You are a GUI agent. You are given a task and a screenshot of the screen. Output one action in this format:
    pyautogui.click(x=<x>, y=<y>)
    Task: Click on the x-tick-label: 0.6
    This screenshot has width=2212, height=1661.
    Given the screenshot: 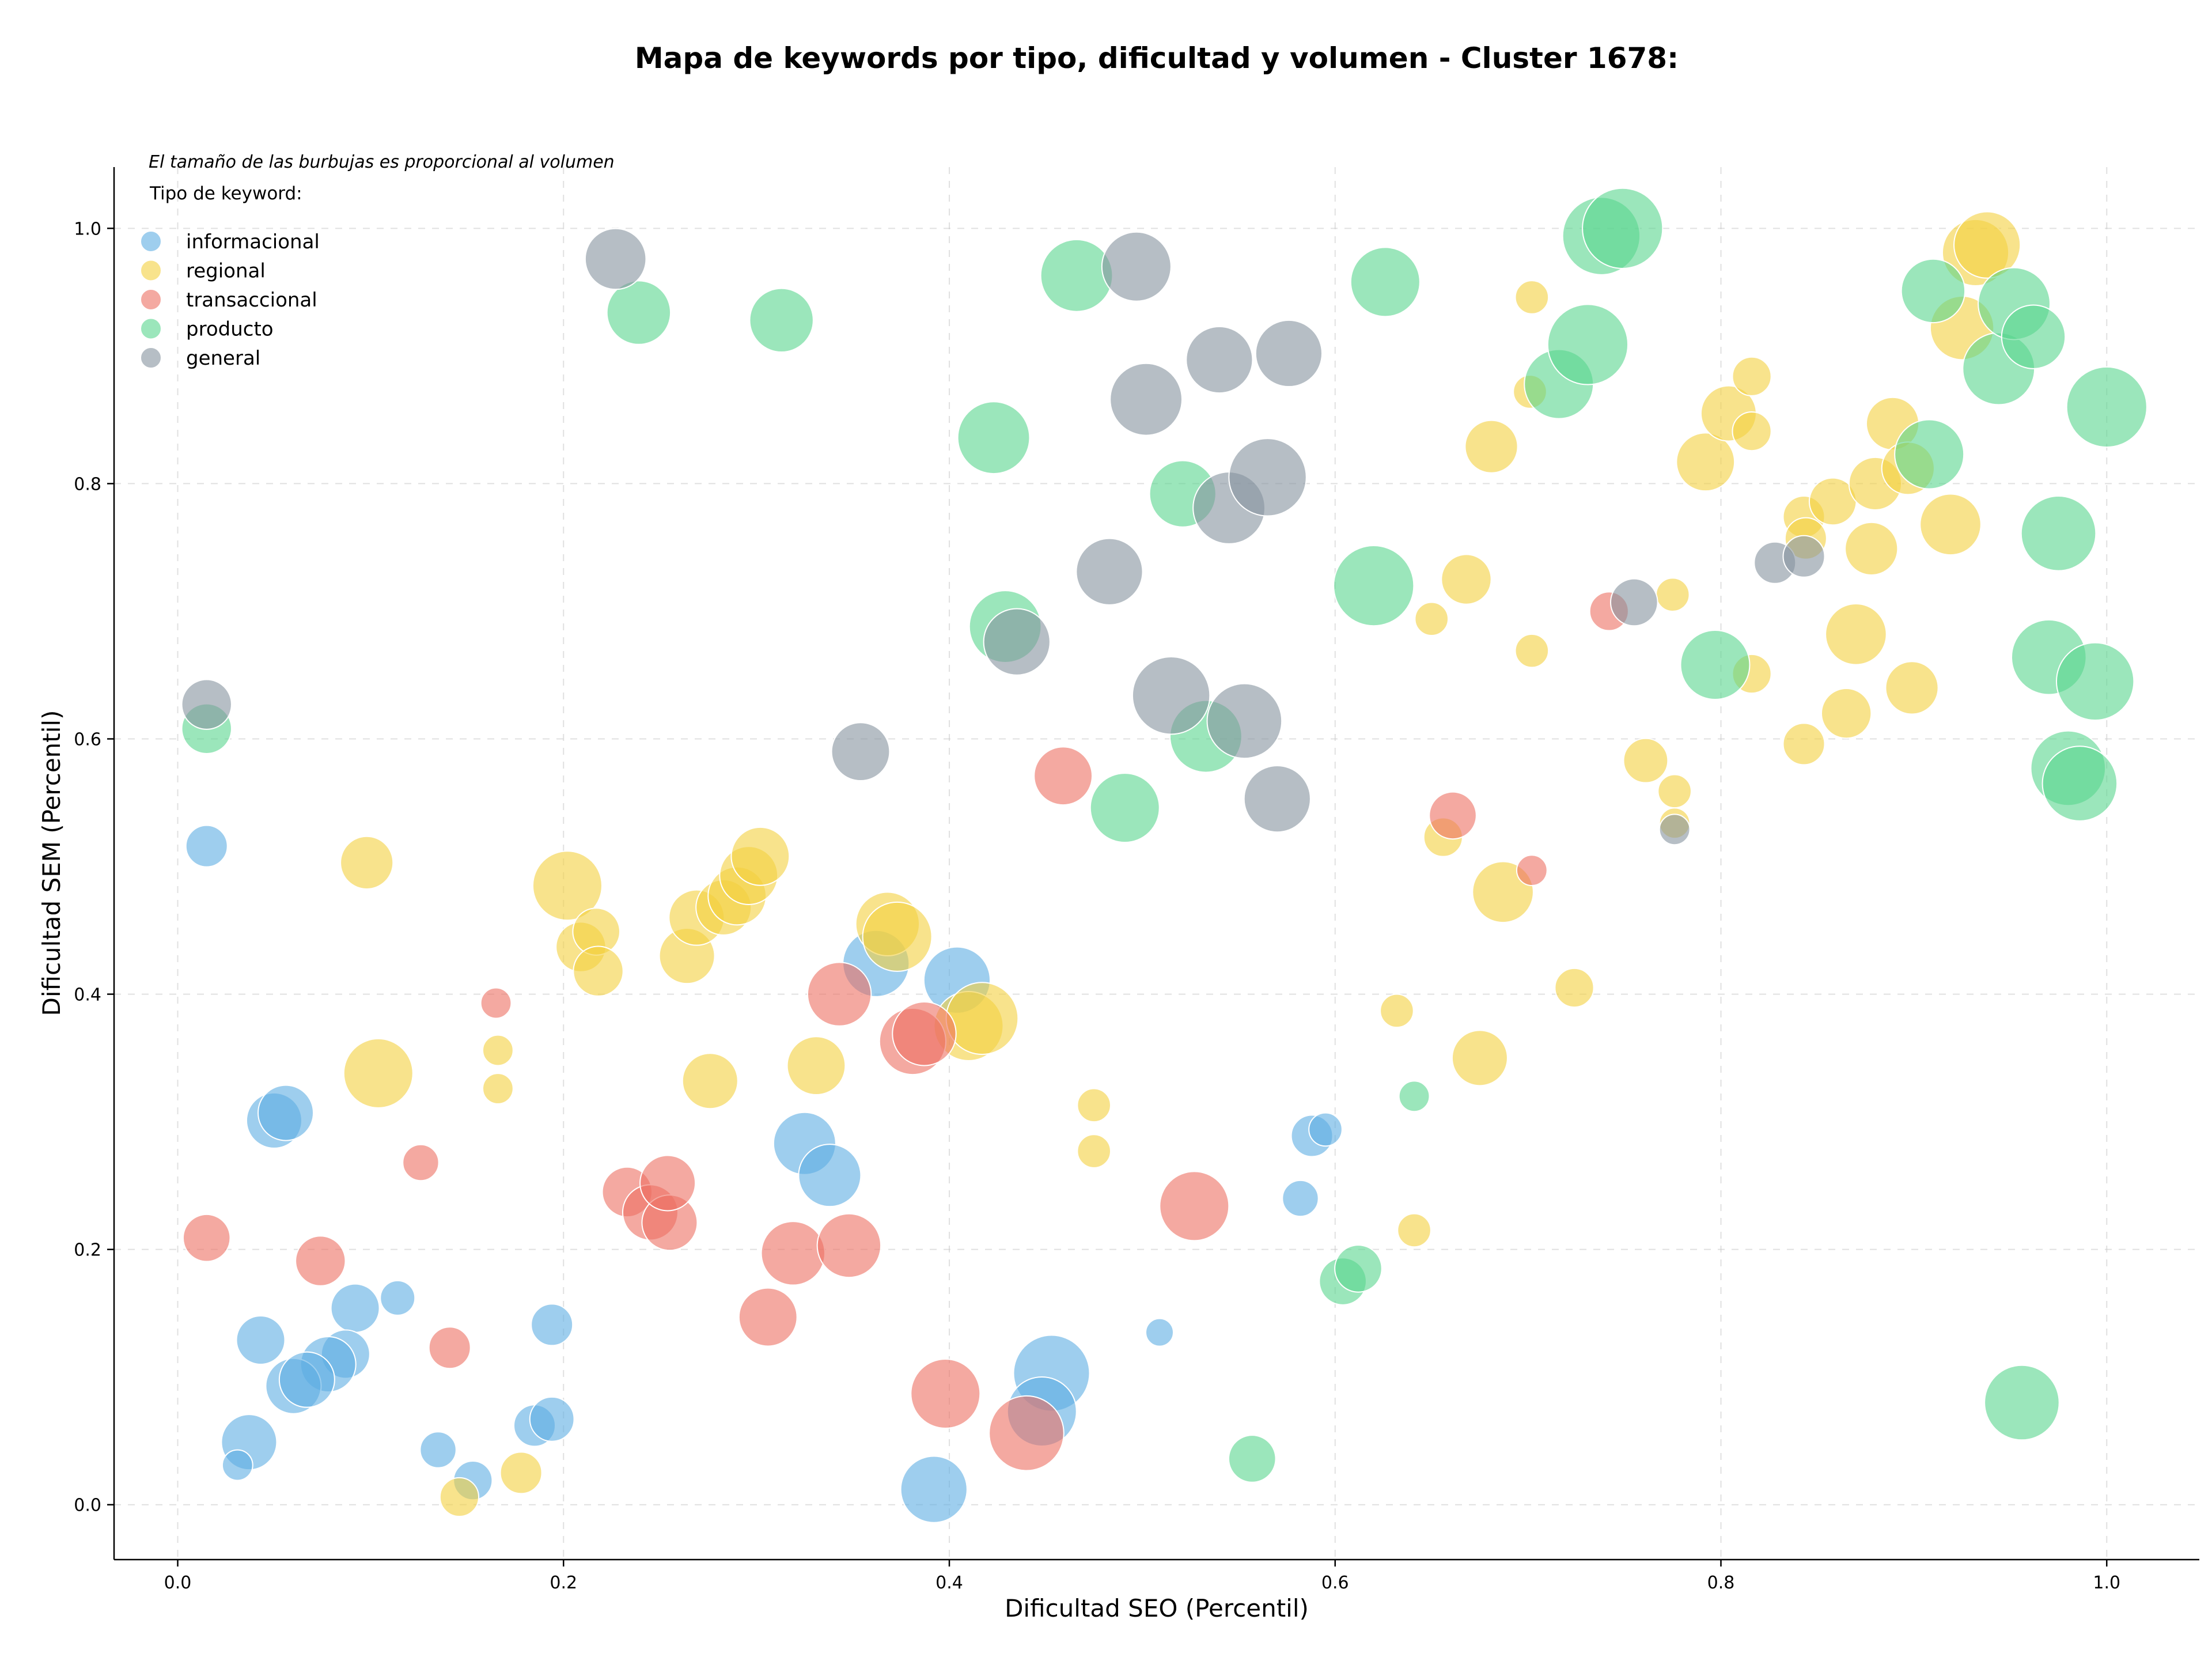 What is the action you would take?
    pyautogui.click(x=1335, y=1583)
    